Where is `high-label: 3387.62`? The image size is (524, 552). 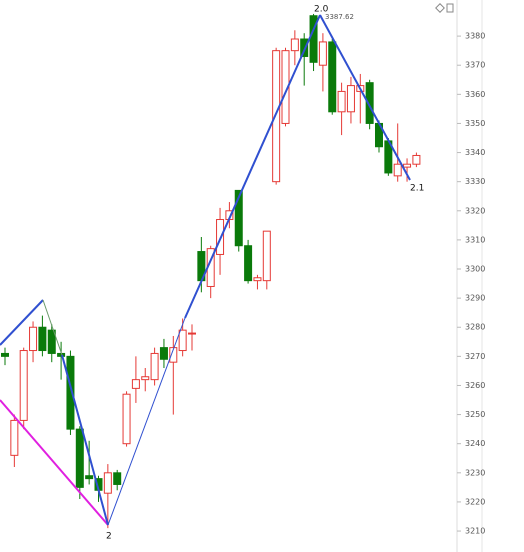 high-label: 3387.62 is located at coordinates (339, 17).